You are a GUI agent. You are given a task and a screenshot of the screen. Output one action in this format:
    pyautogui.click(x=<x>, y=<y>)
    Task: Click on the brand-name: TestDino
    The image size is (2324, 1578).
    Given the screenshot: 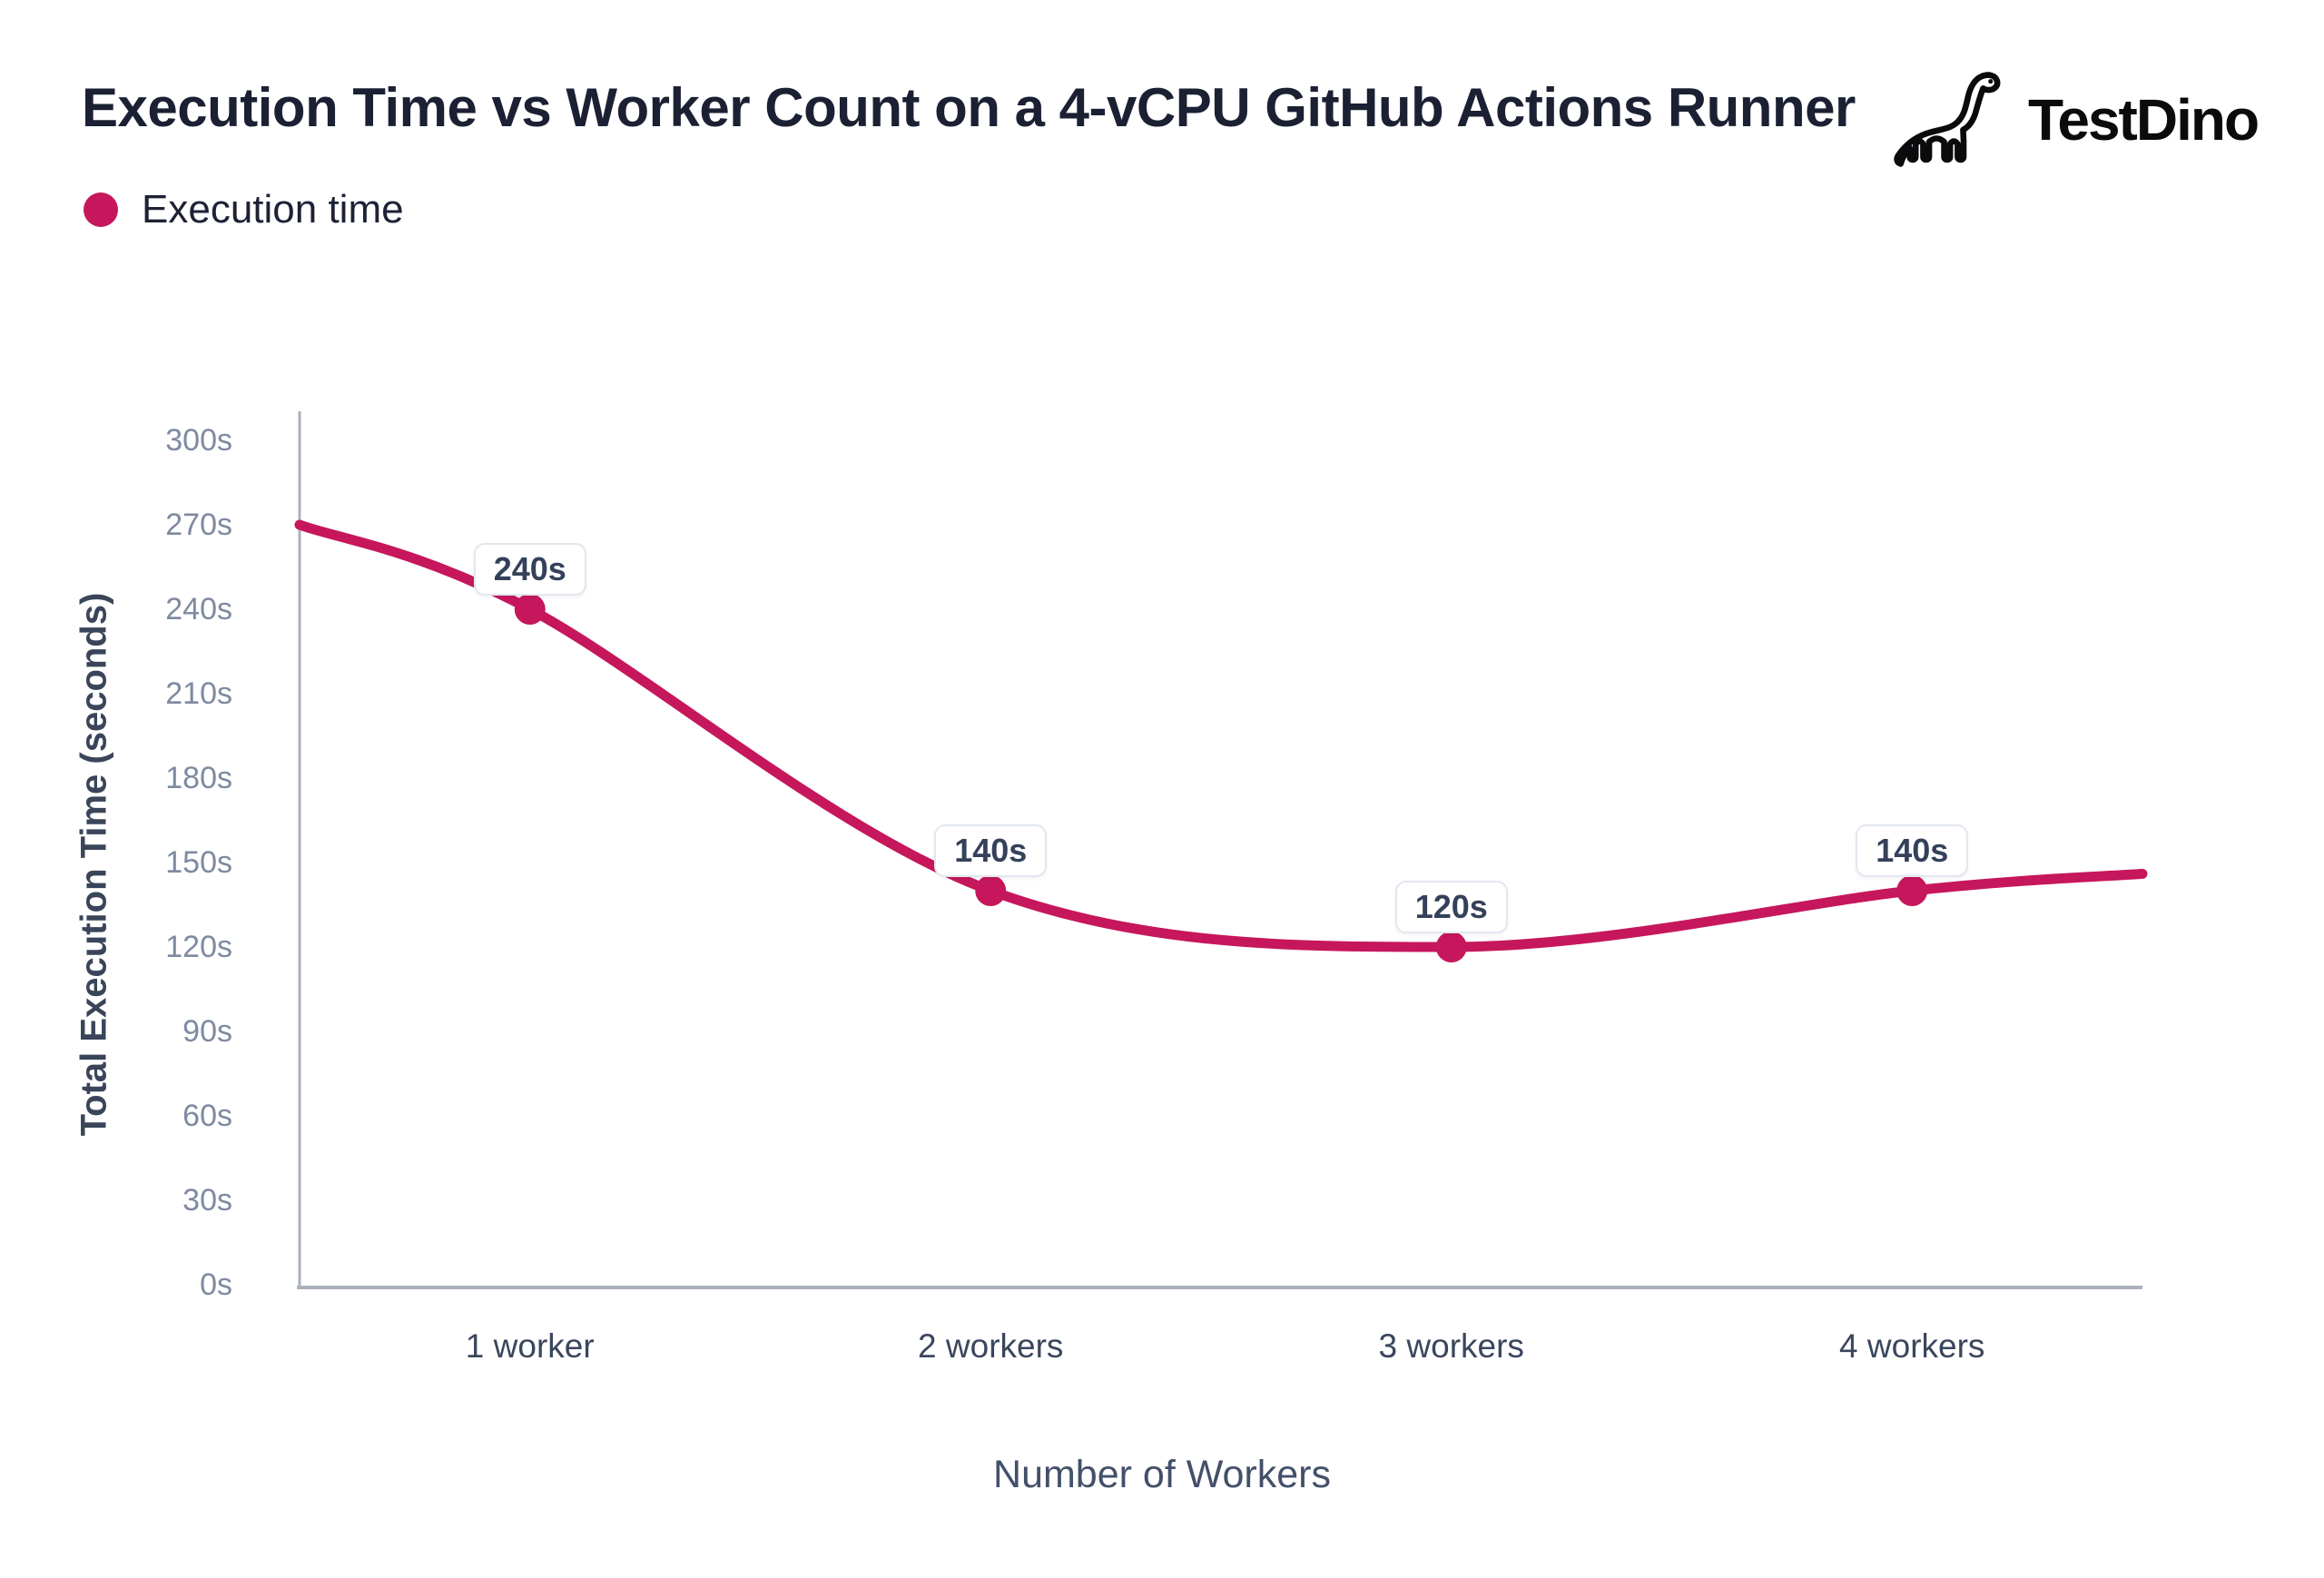 What is the action you would take?
    pyautogui.click(x=2144, y=120)
    